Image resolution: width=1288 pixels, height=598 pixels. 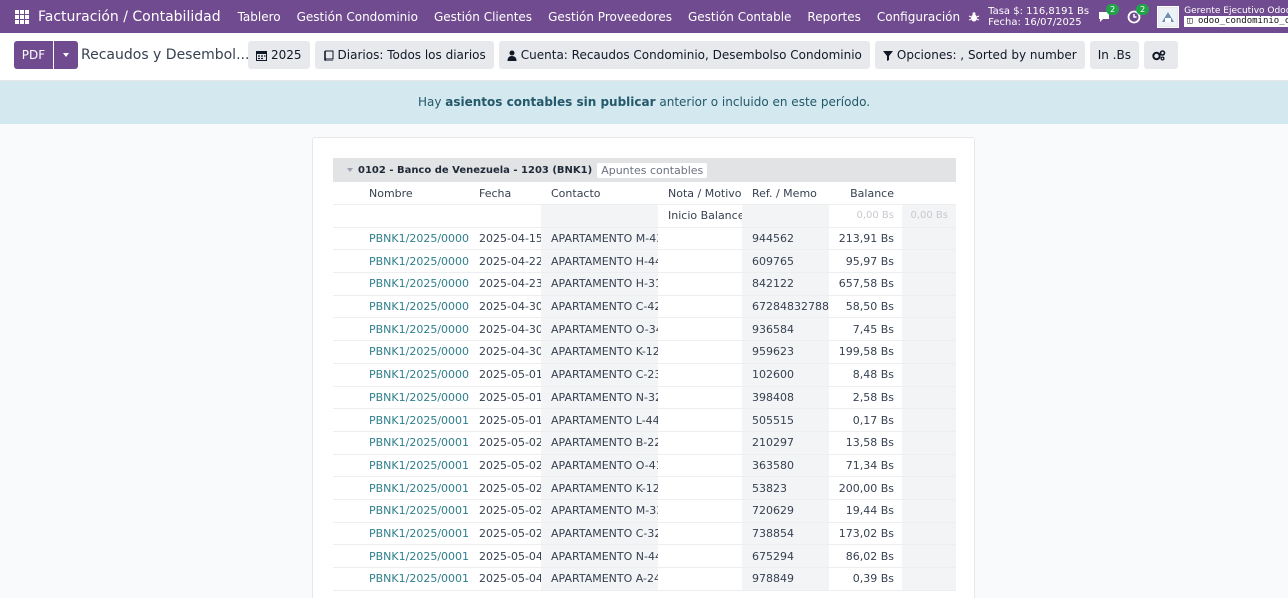 What do you see at coordinates (495, 193) in the screenshot?
I see `col-header-fecha: Fecha` at bounding box center [495, 193].